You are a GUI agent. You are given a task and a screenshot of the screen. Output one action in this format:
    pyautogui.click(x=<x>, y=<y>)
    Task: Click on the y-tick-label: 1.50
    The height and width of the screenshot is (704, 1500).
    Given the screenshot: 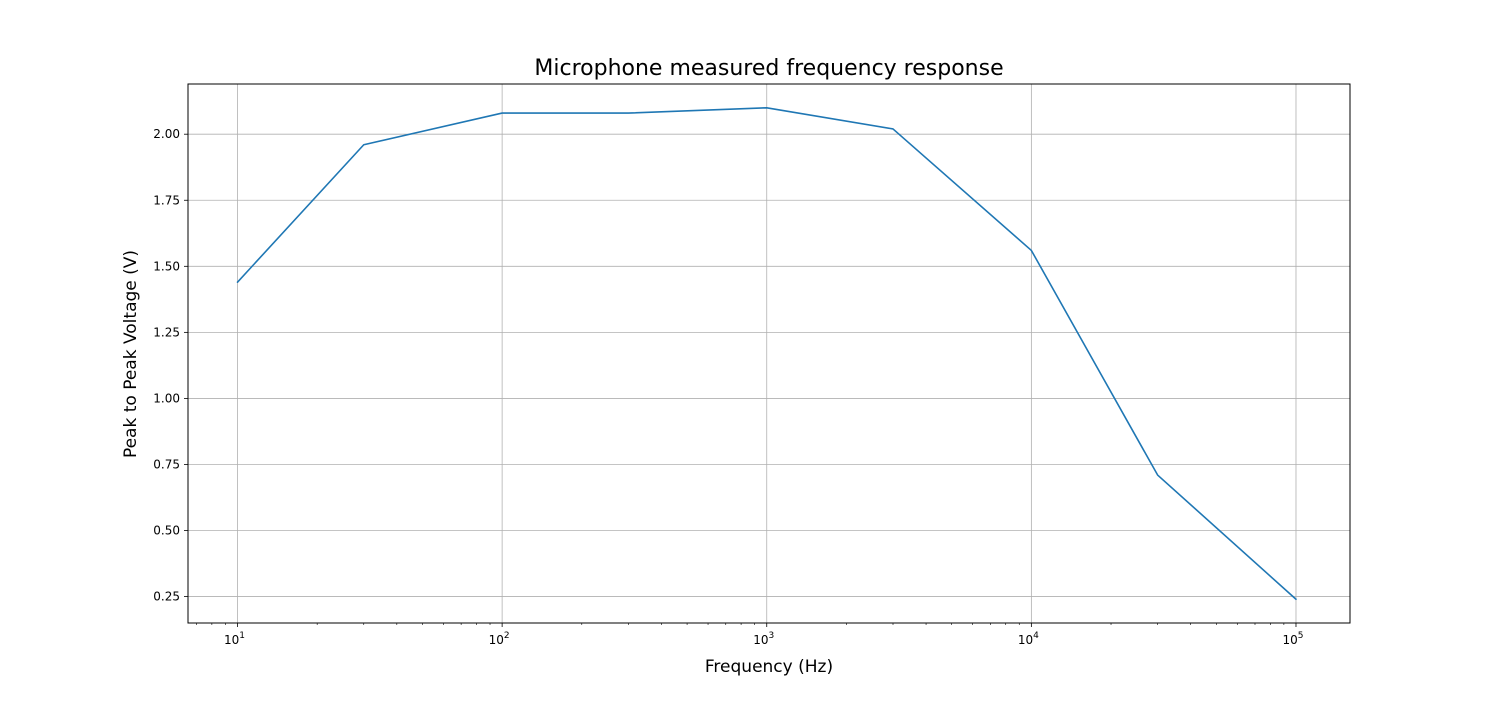 What is the action you would take?
    pyautogui.click(x=166, y=266)
    